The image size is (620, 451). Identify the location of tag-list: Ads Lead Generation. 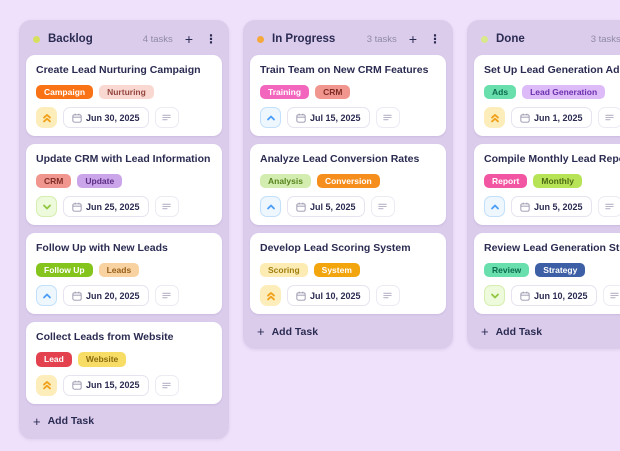
(552, 92).